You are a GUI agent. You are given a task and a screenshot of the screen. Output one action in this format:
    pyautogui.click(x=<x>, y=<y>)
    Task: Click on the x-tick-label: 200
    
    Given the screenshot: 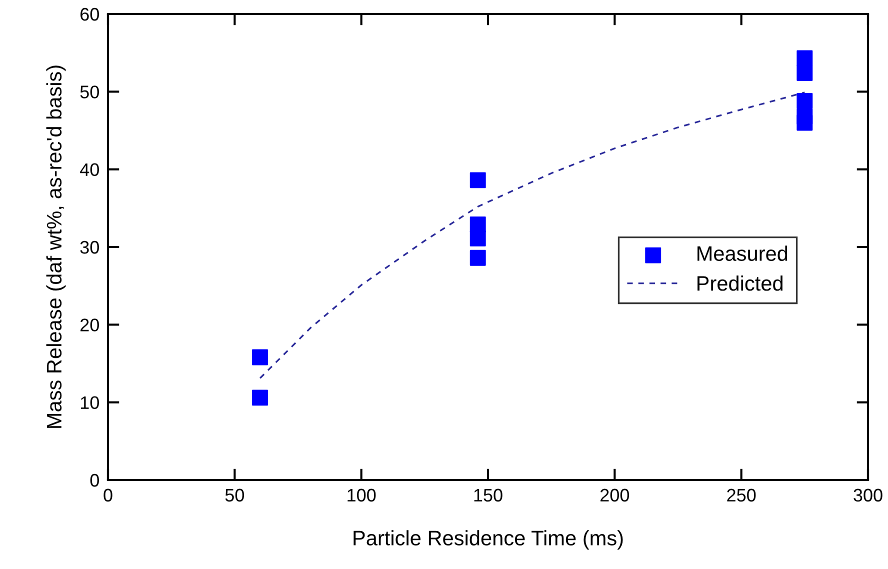 What is the action you would take?
    pyautogui.click(x=615, y=495)
    